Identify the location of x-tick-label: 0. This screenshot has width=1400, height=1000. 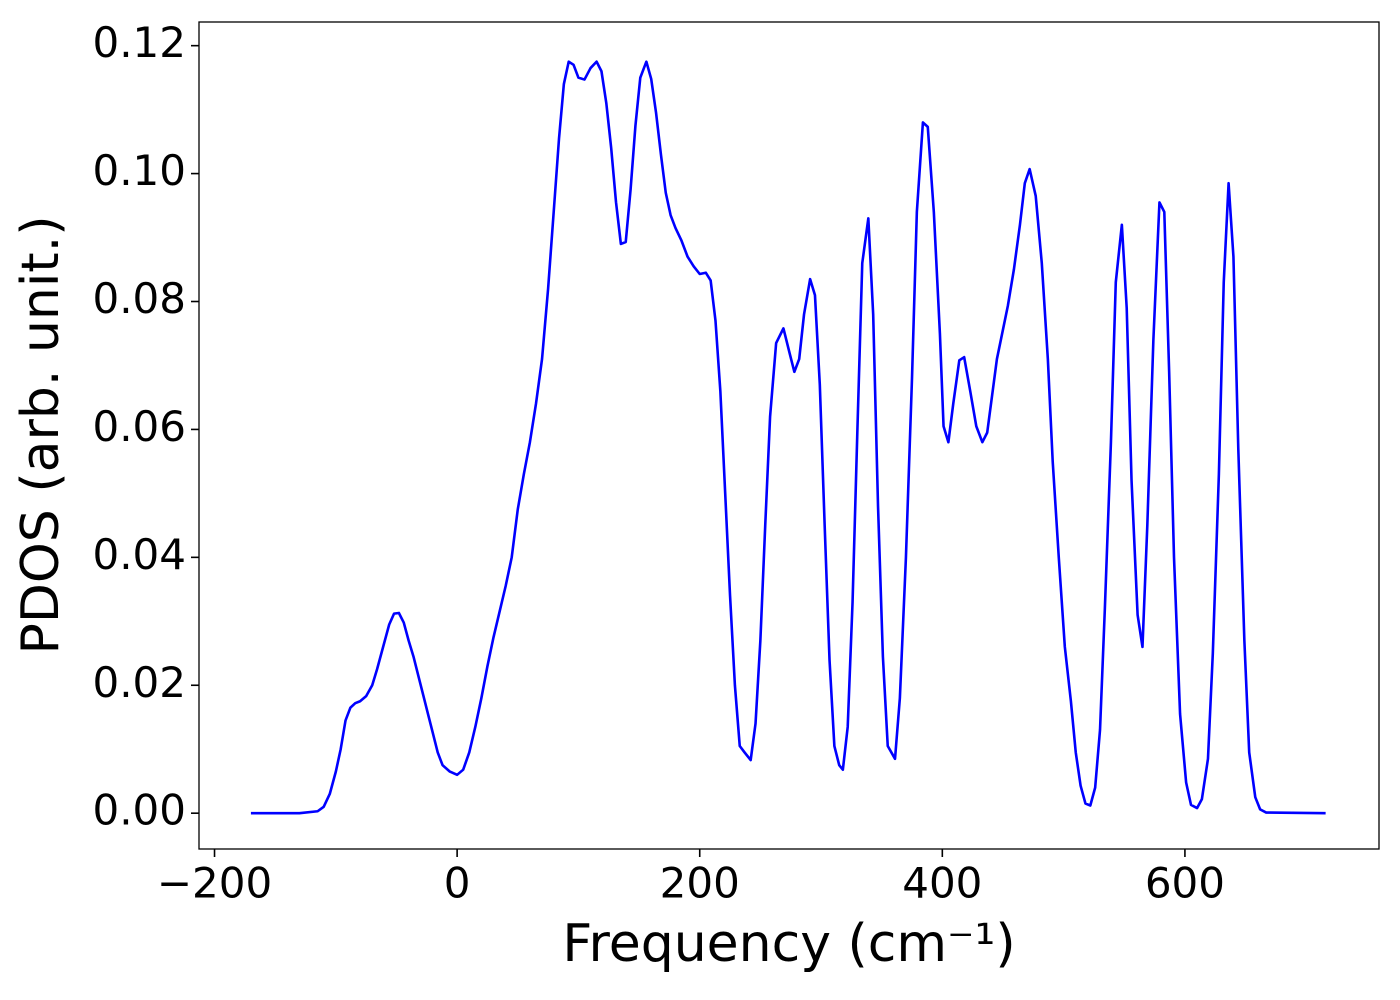
(457, 883).